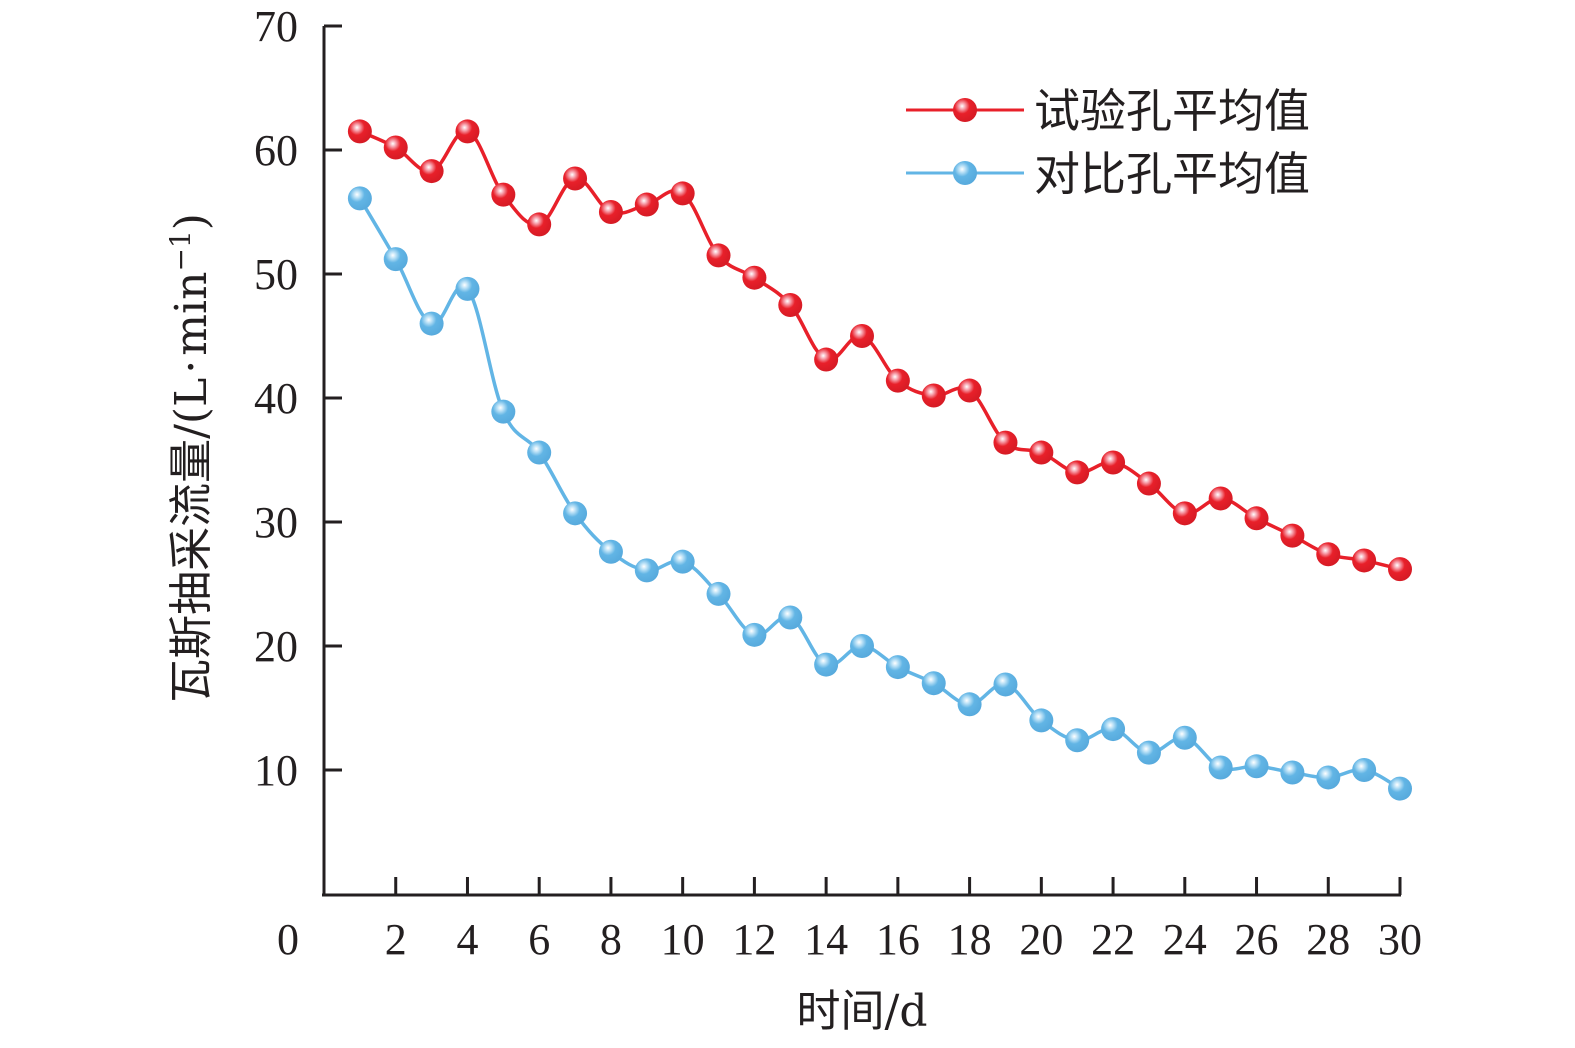  Describe the element at coordinates (754, 939) in the screenshot. I see `x-tick-label: 12` at that location.